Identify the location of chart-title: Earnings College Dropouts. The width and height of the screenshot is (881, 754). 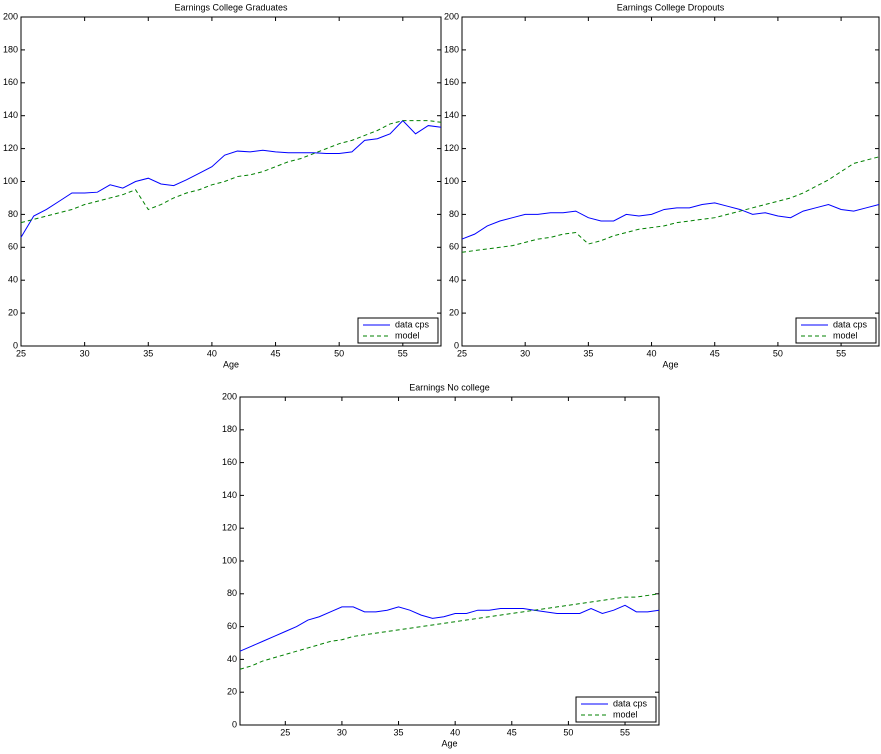
(671, 7).